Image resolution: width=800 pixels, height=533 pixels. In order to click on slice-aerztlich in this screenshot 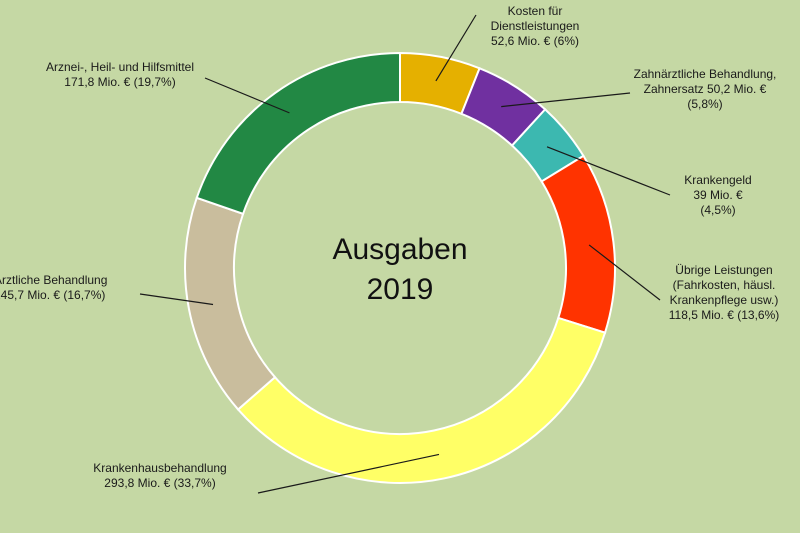, I will do `click(230, 303)`.